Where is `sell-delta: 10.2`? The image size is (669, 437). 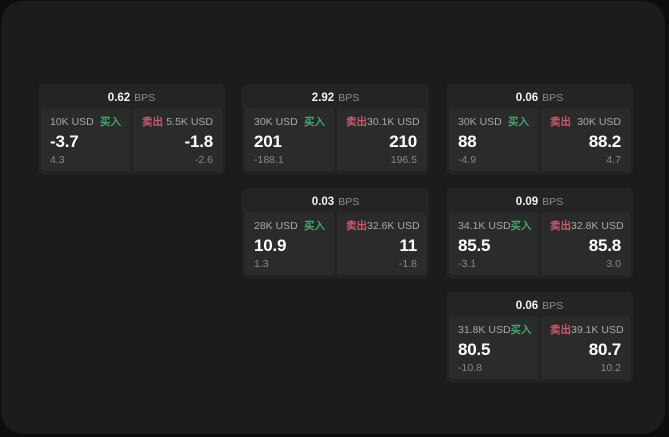 sell-delta: 10.2 is located at coordinates (610, 368).